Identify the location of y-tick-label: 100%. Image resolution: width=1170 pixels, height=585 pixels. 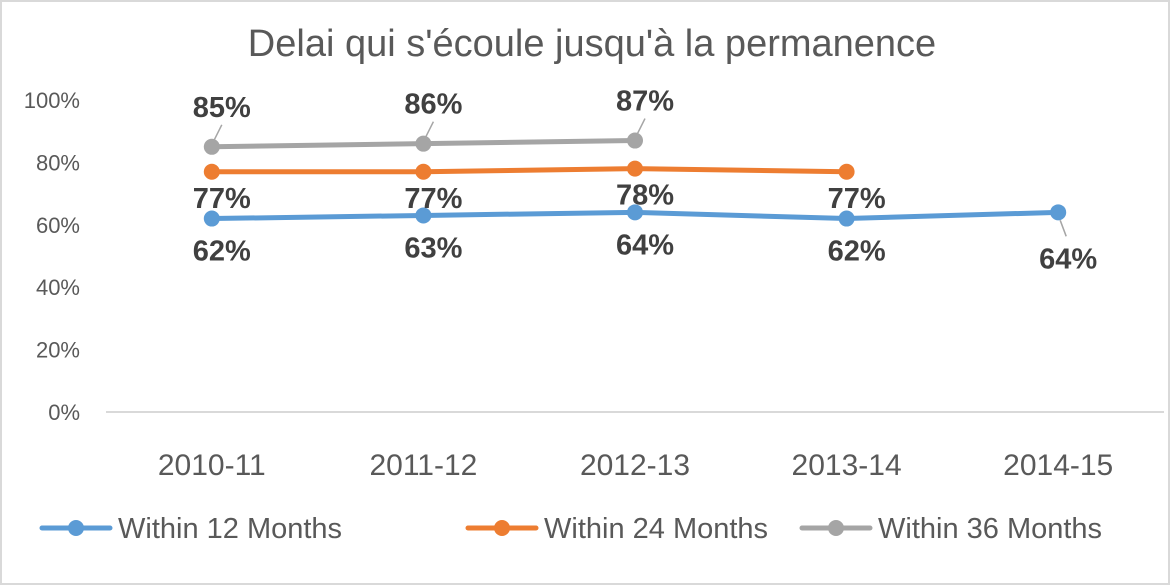
(52, 100).